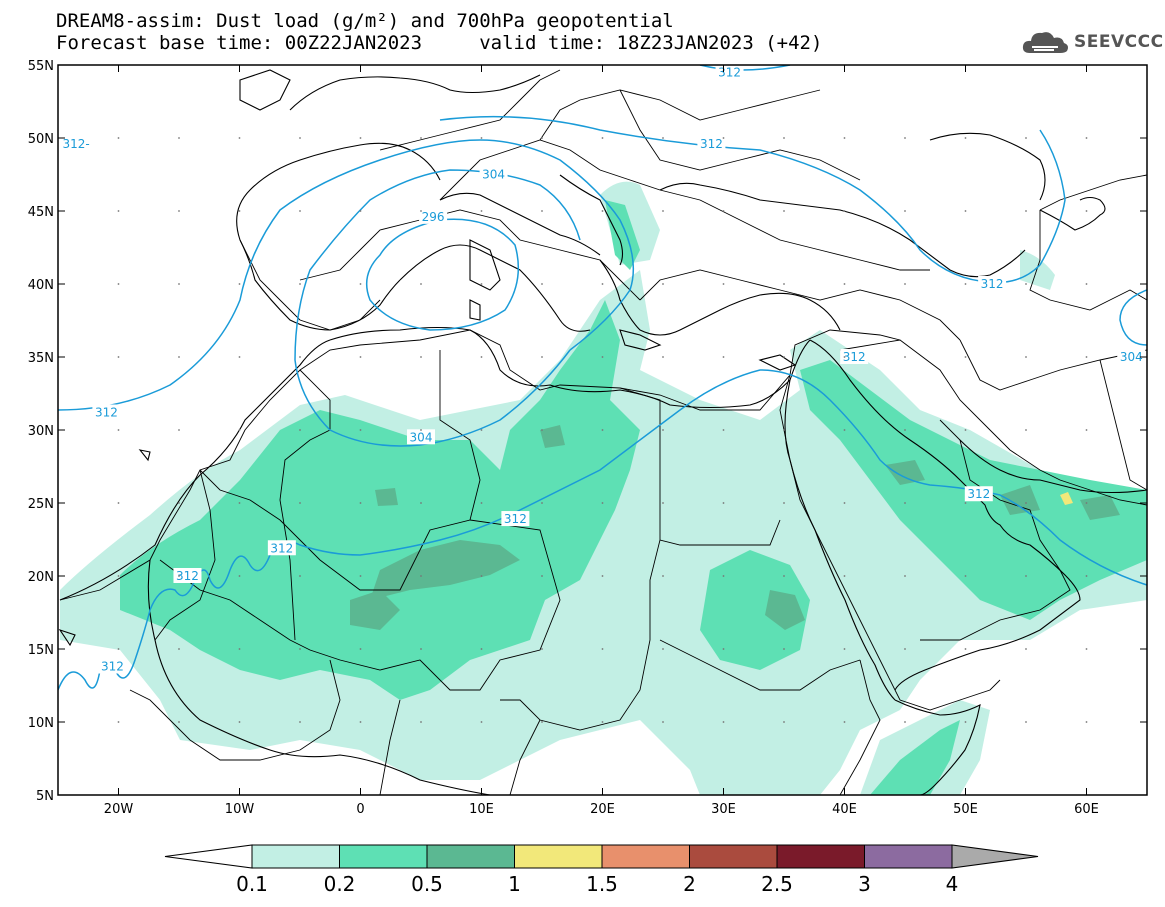  I want to click on colorbar-label: 4, so click(952, 884).